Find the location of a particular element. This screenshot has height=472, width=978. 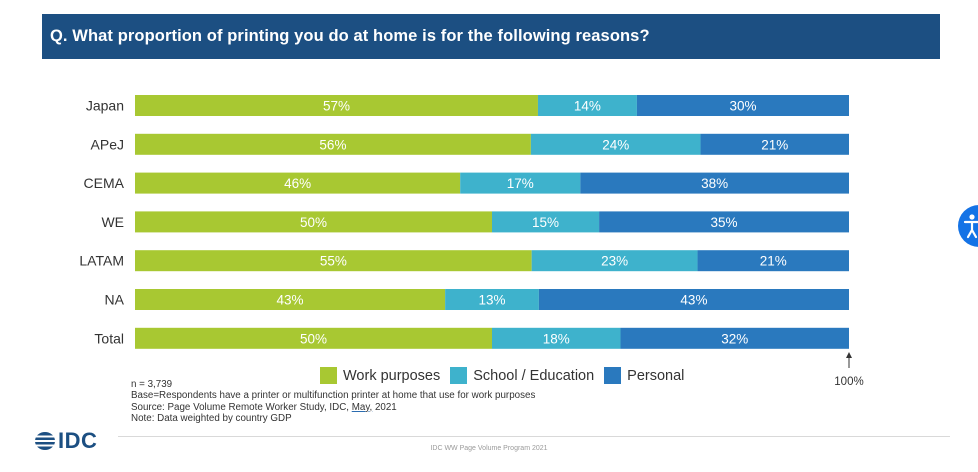

sample-size: n = 3,739 is located at coordinates (152, 384).